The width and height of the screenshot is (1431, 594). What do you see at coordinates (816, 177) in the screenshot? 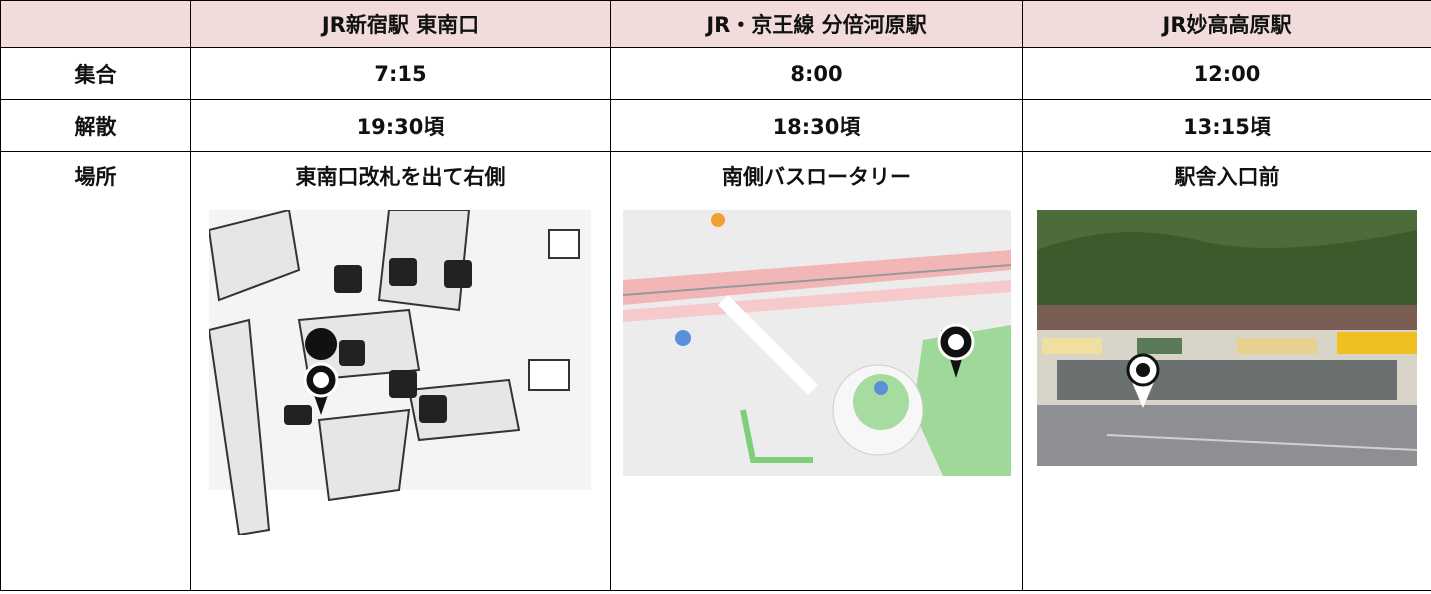
I see `cell-text: 南側バスロータリー` at bounding box center [816, 177].